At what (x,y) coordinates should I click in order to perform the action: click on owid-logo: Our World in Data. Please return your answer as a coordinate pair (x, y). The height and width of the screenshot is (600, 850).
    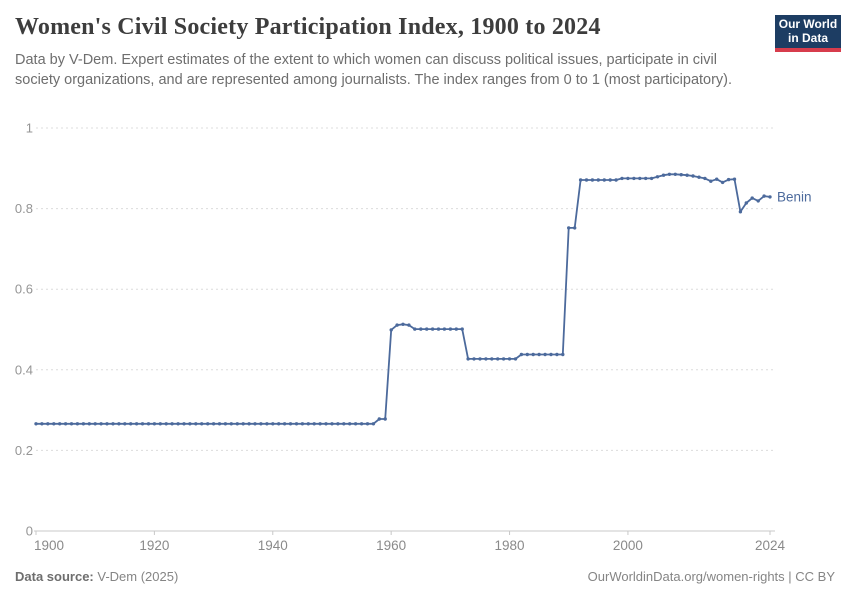
    Looking at the image, I should click on (808, 33).